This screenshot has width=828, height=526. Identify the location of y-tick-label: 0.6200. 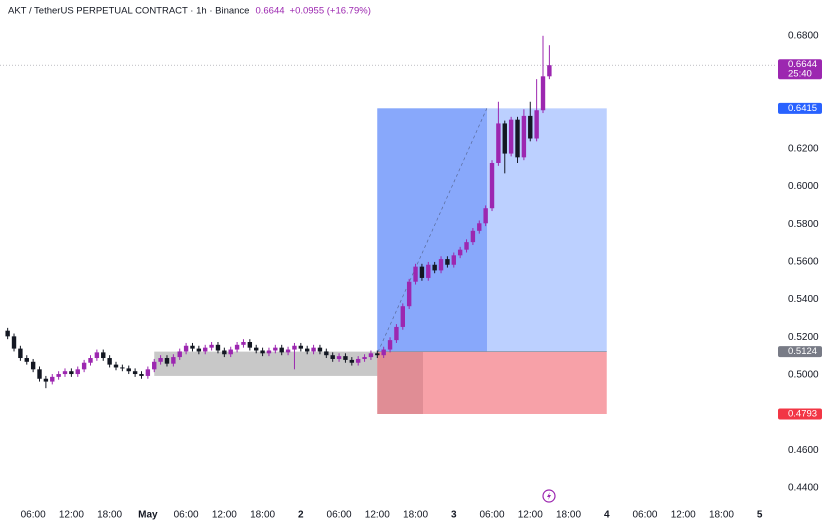
(803, 149).